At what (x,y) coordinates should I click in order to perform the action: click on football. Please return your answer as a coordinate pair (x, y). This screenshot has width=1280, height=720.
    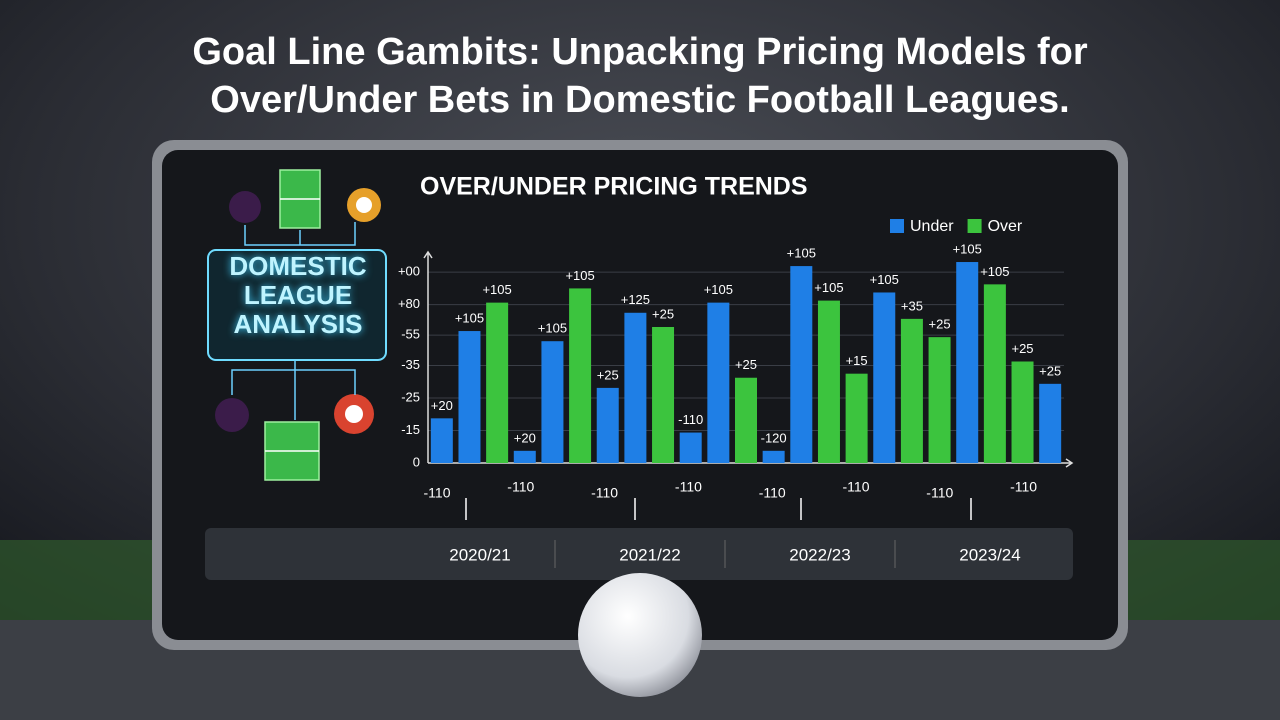
    Looking at the image, I should click on (640, 635).